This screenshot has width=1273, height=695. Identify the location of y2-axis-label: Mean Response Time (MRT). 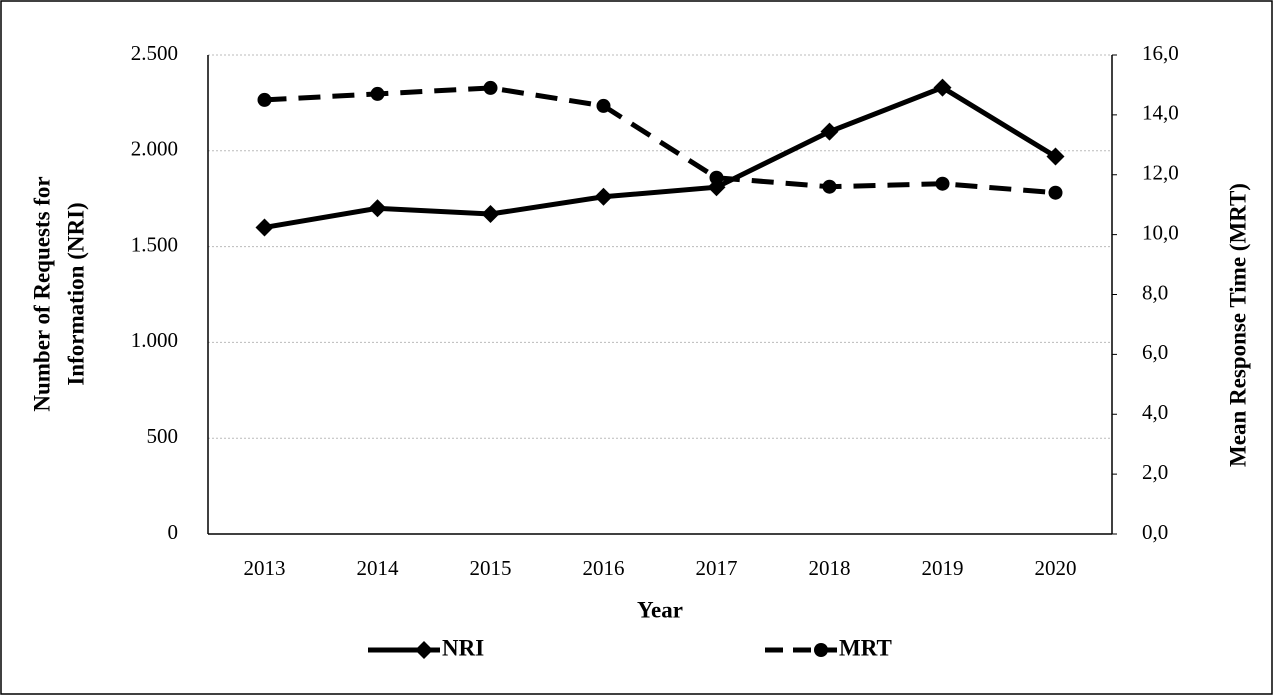
(1237, 325).